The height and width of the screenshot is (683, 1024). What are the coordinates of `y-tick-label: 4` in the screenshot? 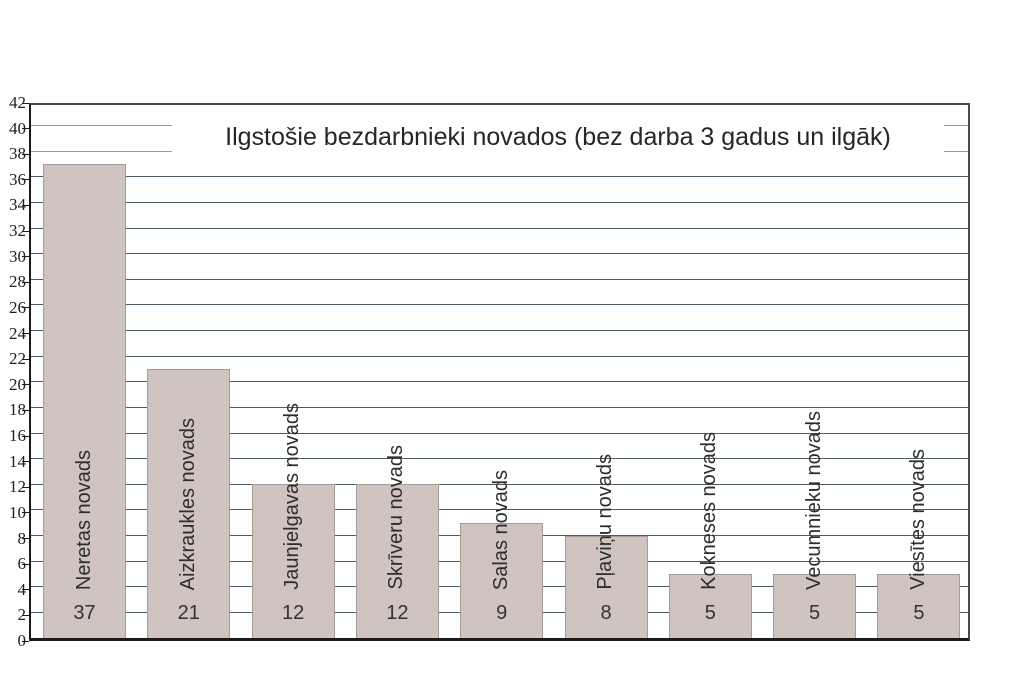 It's located at (22, 589).